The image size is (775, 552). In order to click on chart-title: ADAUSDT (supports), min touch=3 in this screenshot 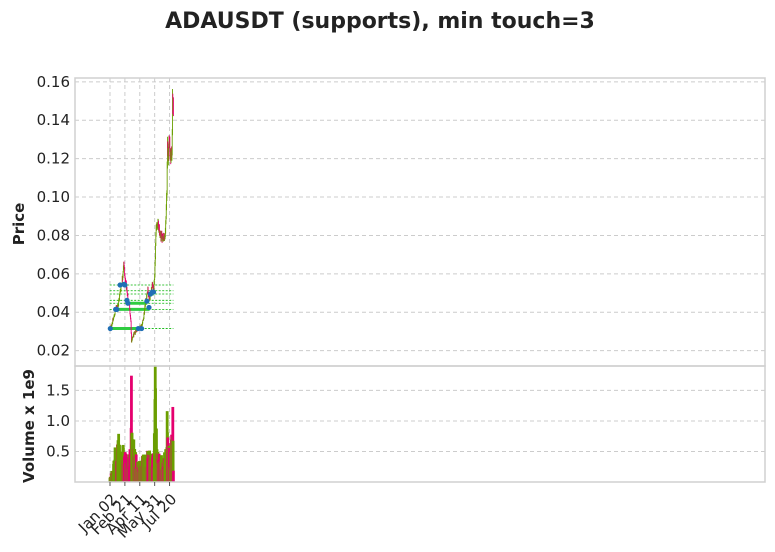, I will do `click(380, 21)`.